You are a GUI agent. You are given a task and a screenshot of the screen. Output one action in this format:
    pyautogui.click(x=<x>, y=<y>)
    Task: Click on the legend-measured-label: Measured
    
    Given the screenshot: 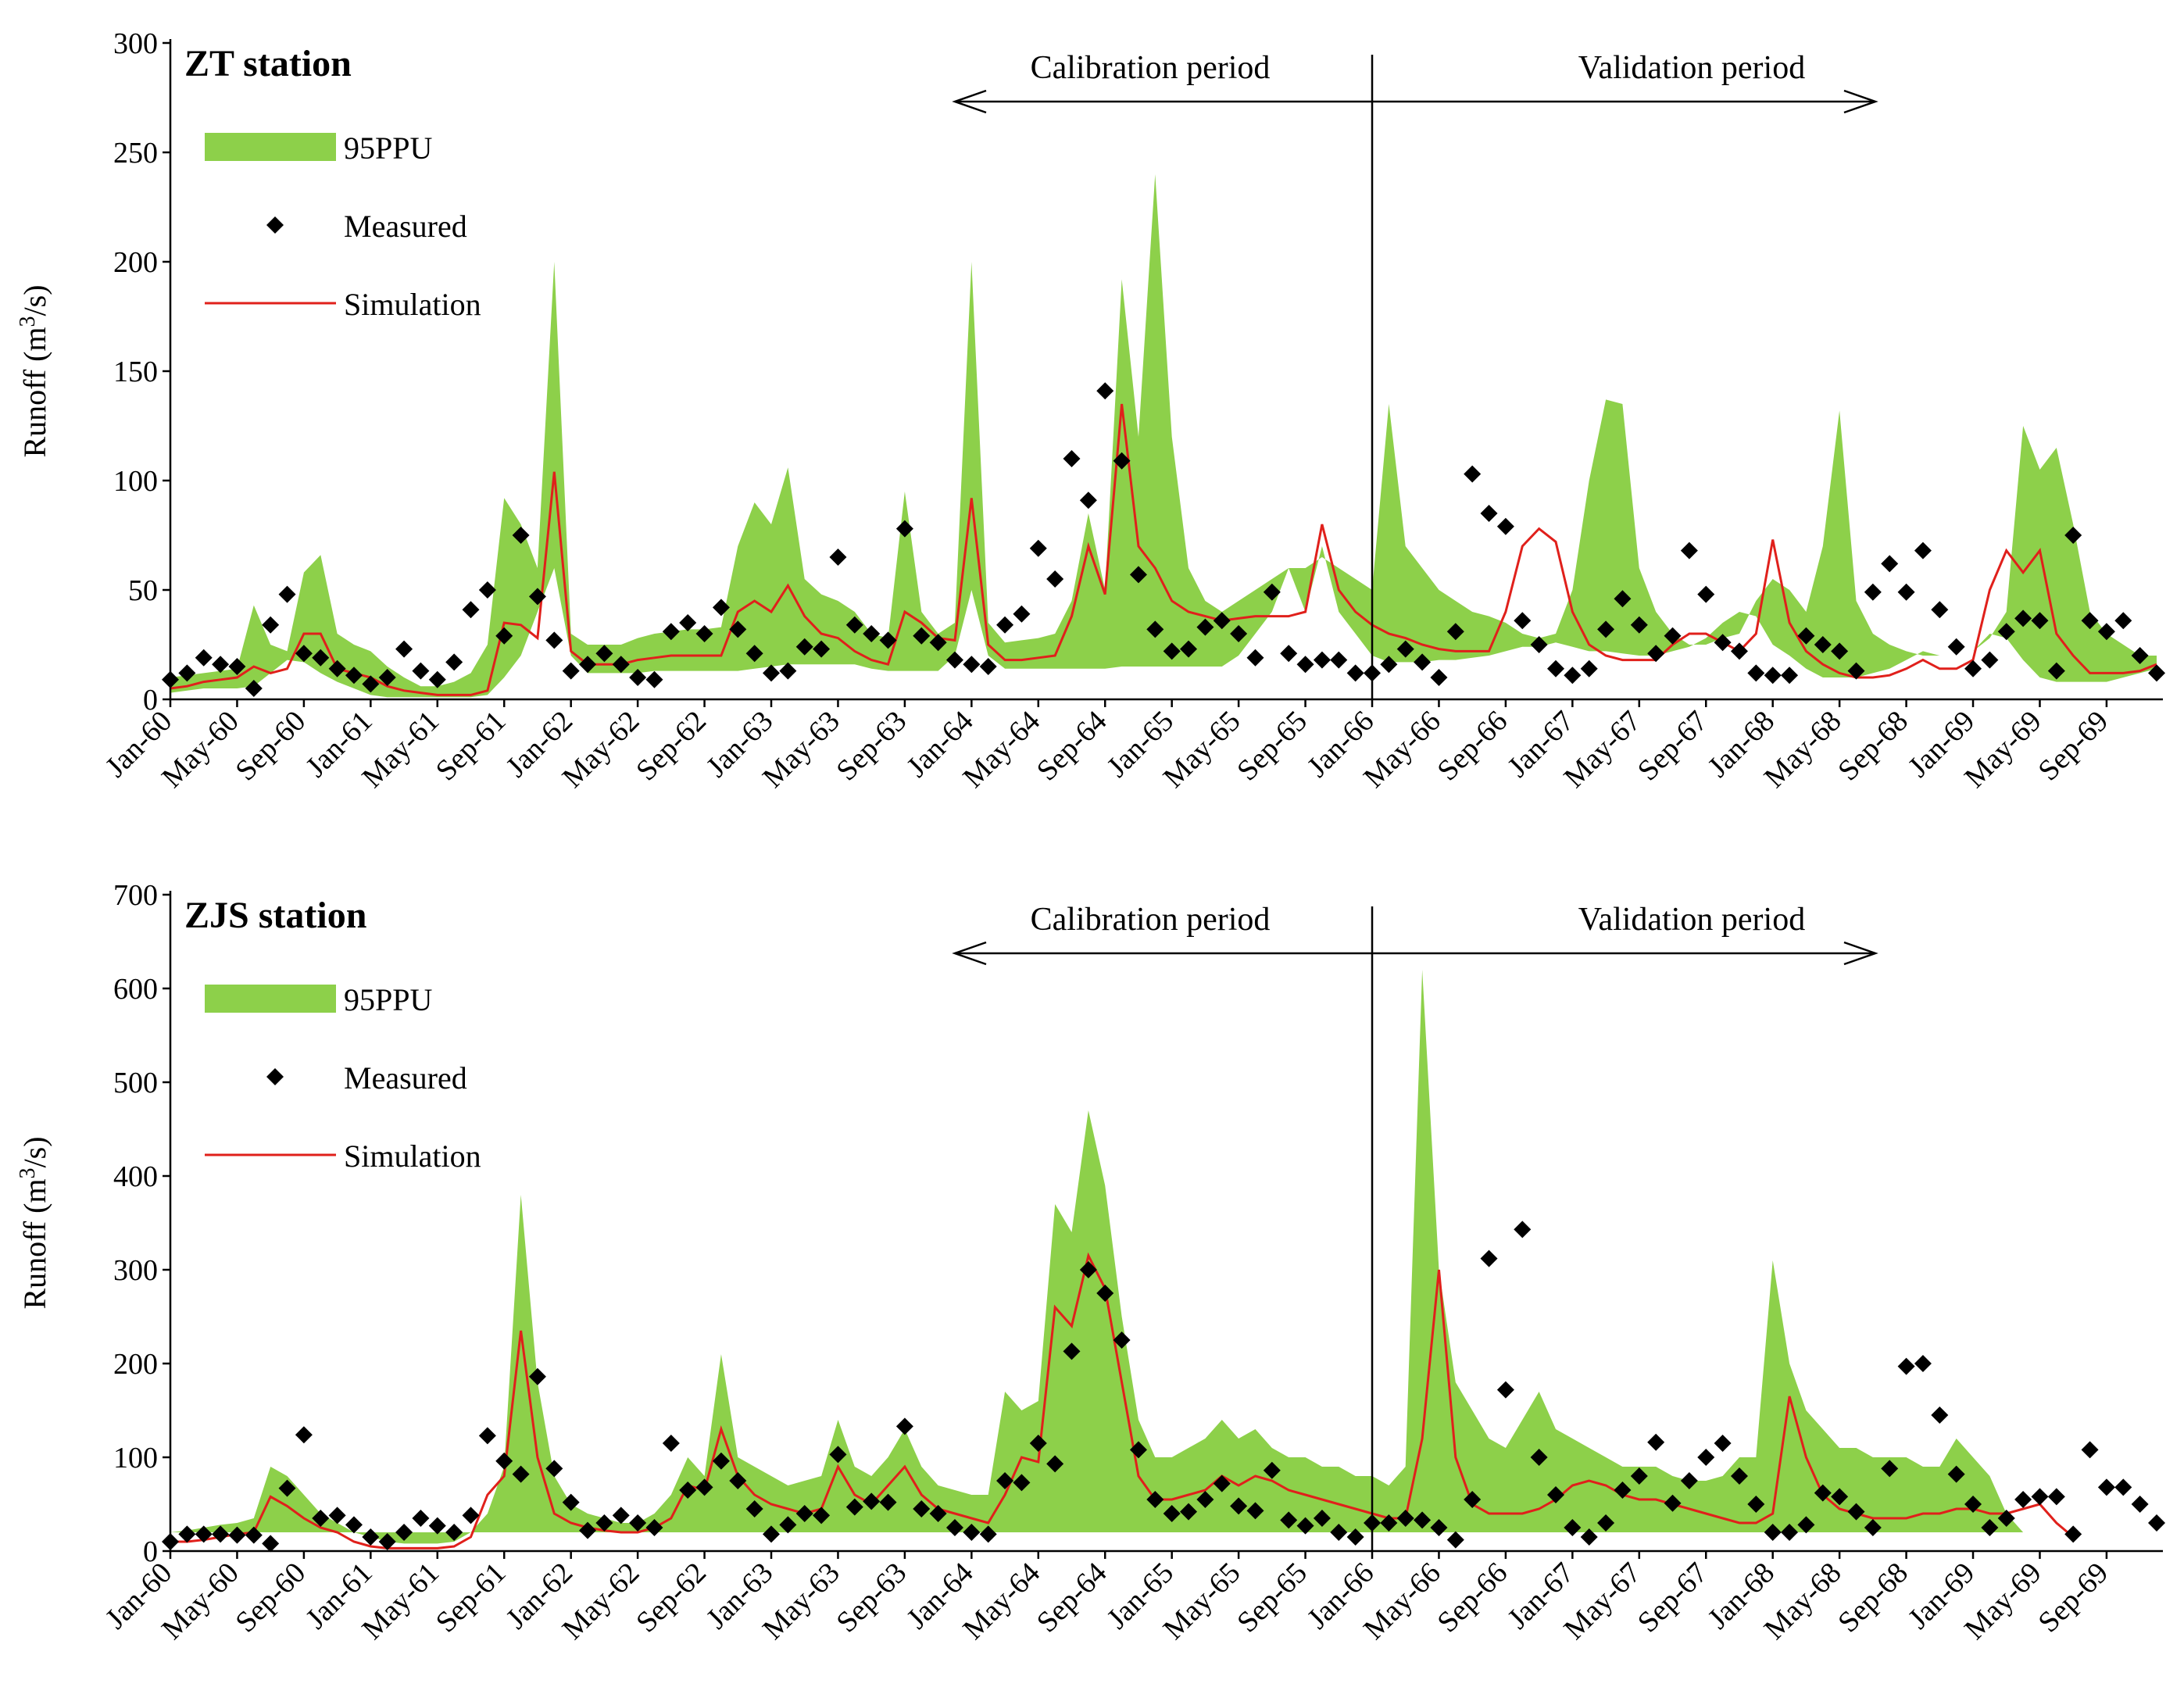 What is the action you would take?
    pyautogui.click(x=405, y=226)
    